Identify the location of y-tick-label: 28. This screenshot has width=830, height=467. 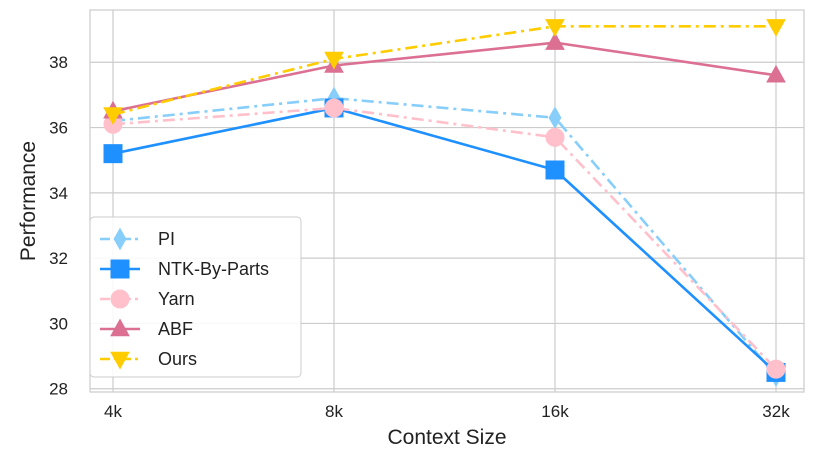
(58, 389).